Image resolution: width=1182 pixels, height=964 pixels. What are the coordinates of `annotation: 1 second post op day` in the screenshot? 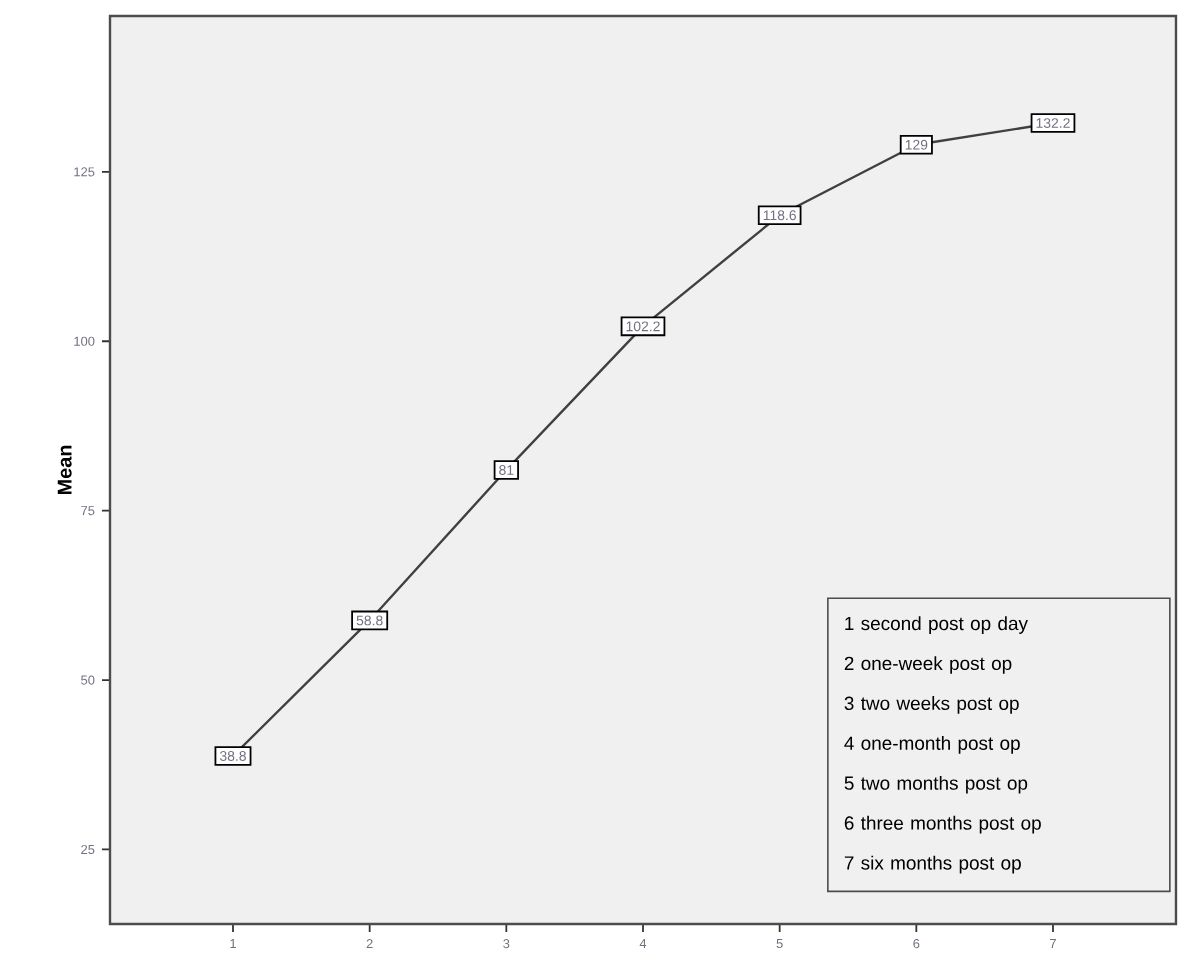 It's located at (936, 625).